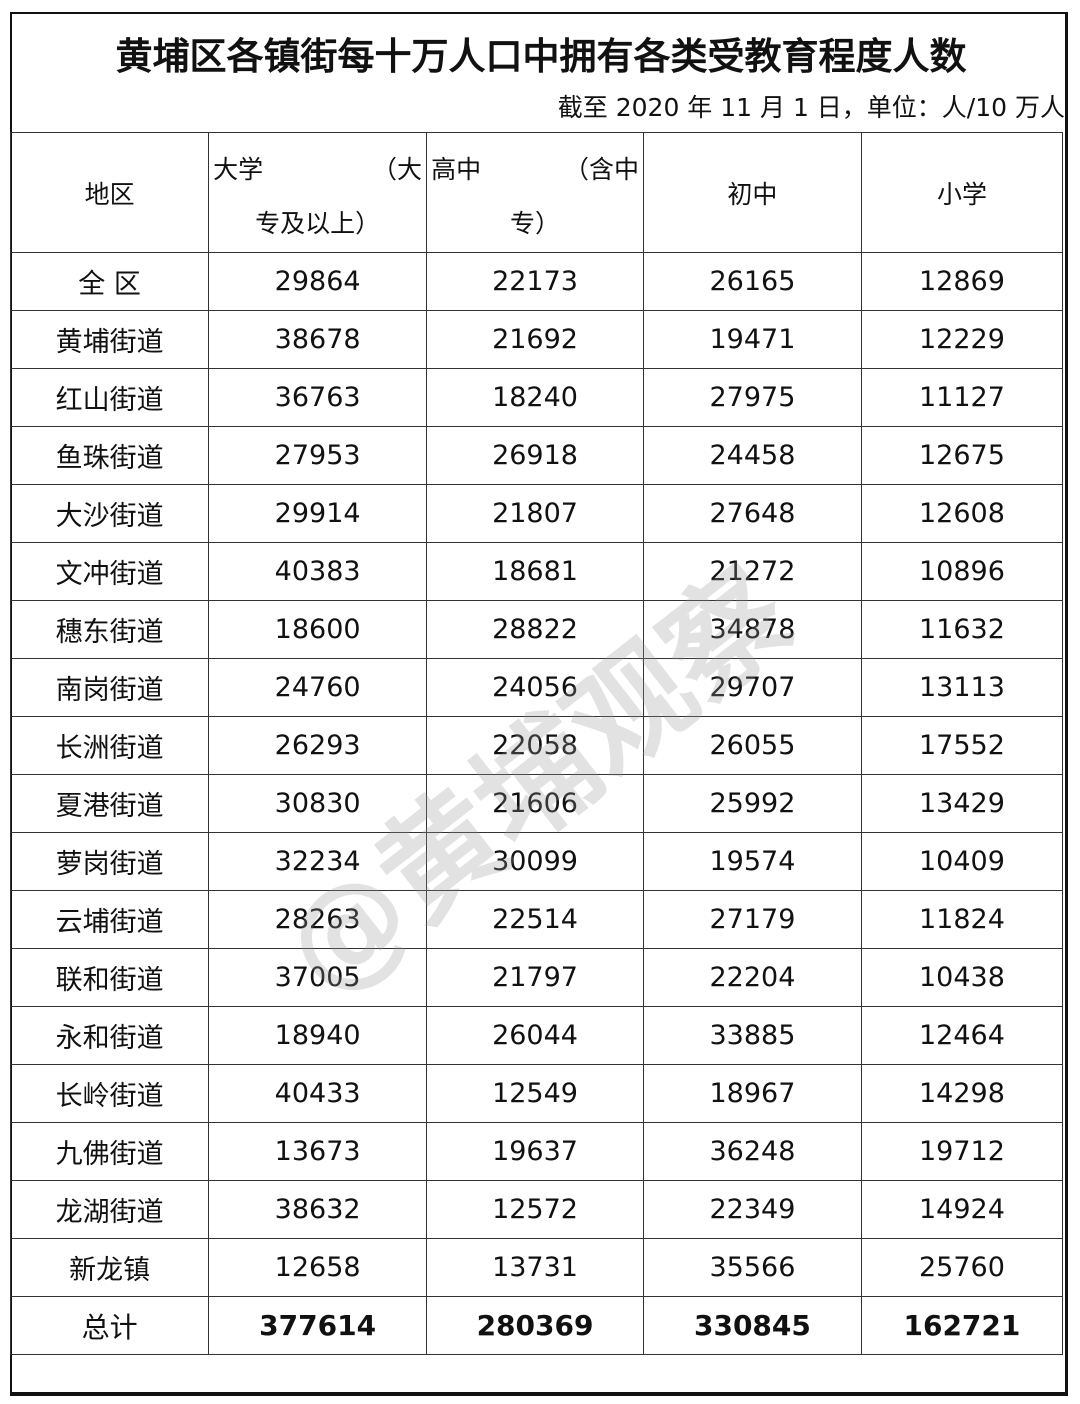  I want to click on table-row: 红山街道 36763 18240 27975 11127, so click(536, 397).